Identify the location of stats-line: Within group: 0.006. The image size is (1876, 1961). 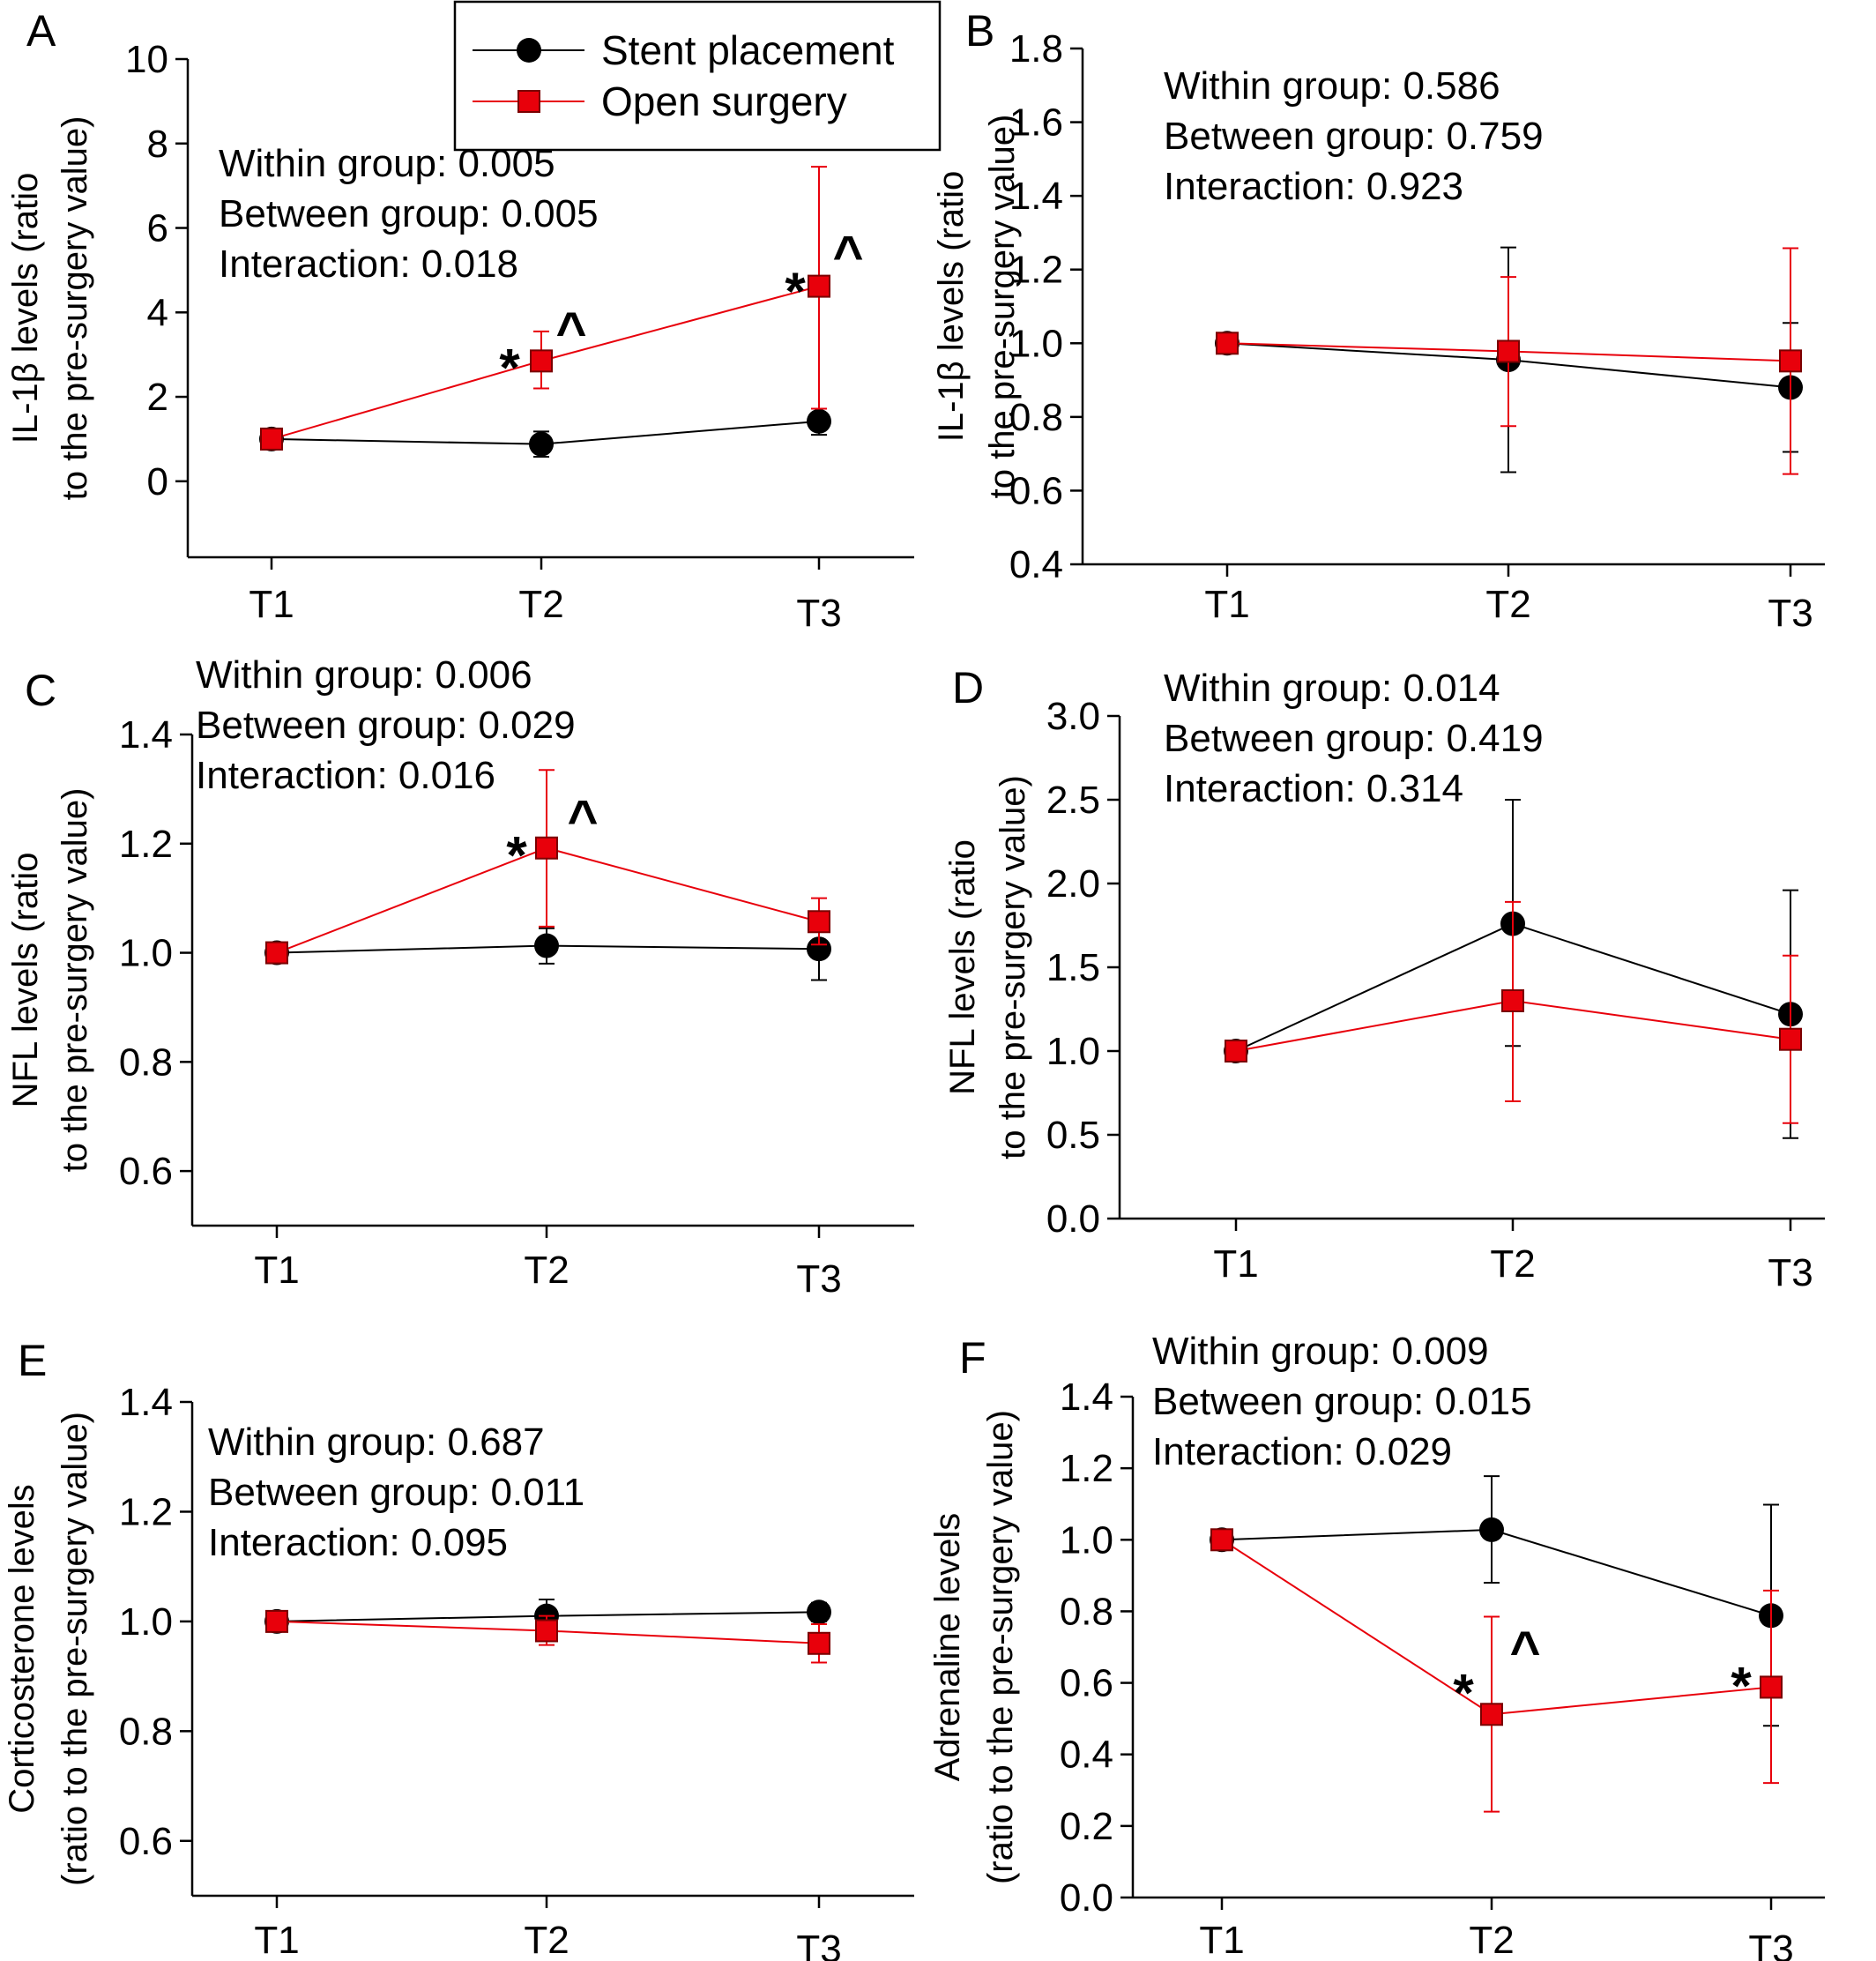
(364, 675).